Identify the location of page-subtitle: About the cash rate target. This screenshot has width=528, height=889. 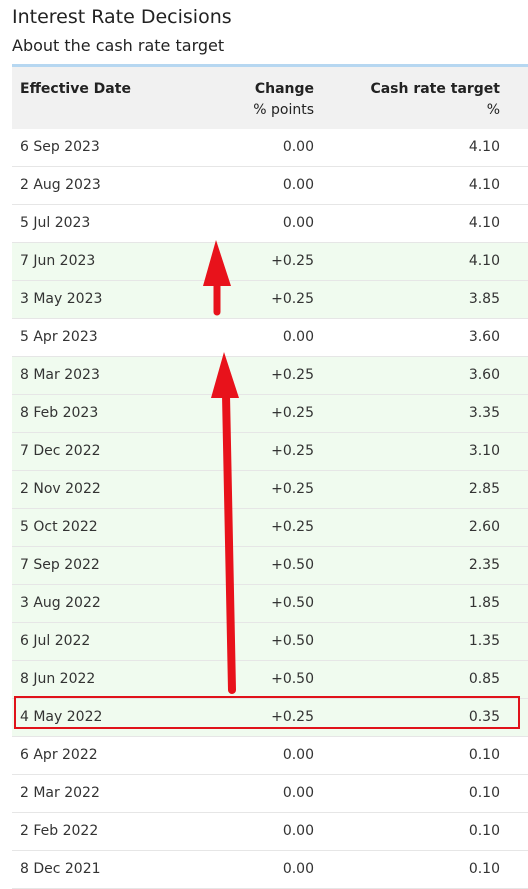
(118, 45).